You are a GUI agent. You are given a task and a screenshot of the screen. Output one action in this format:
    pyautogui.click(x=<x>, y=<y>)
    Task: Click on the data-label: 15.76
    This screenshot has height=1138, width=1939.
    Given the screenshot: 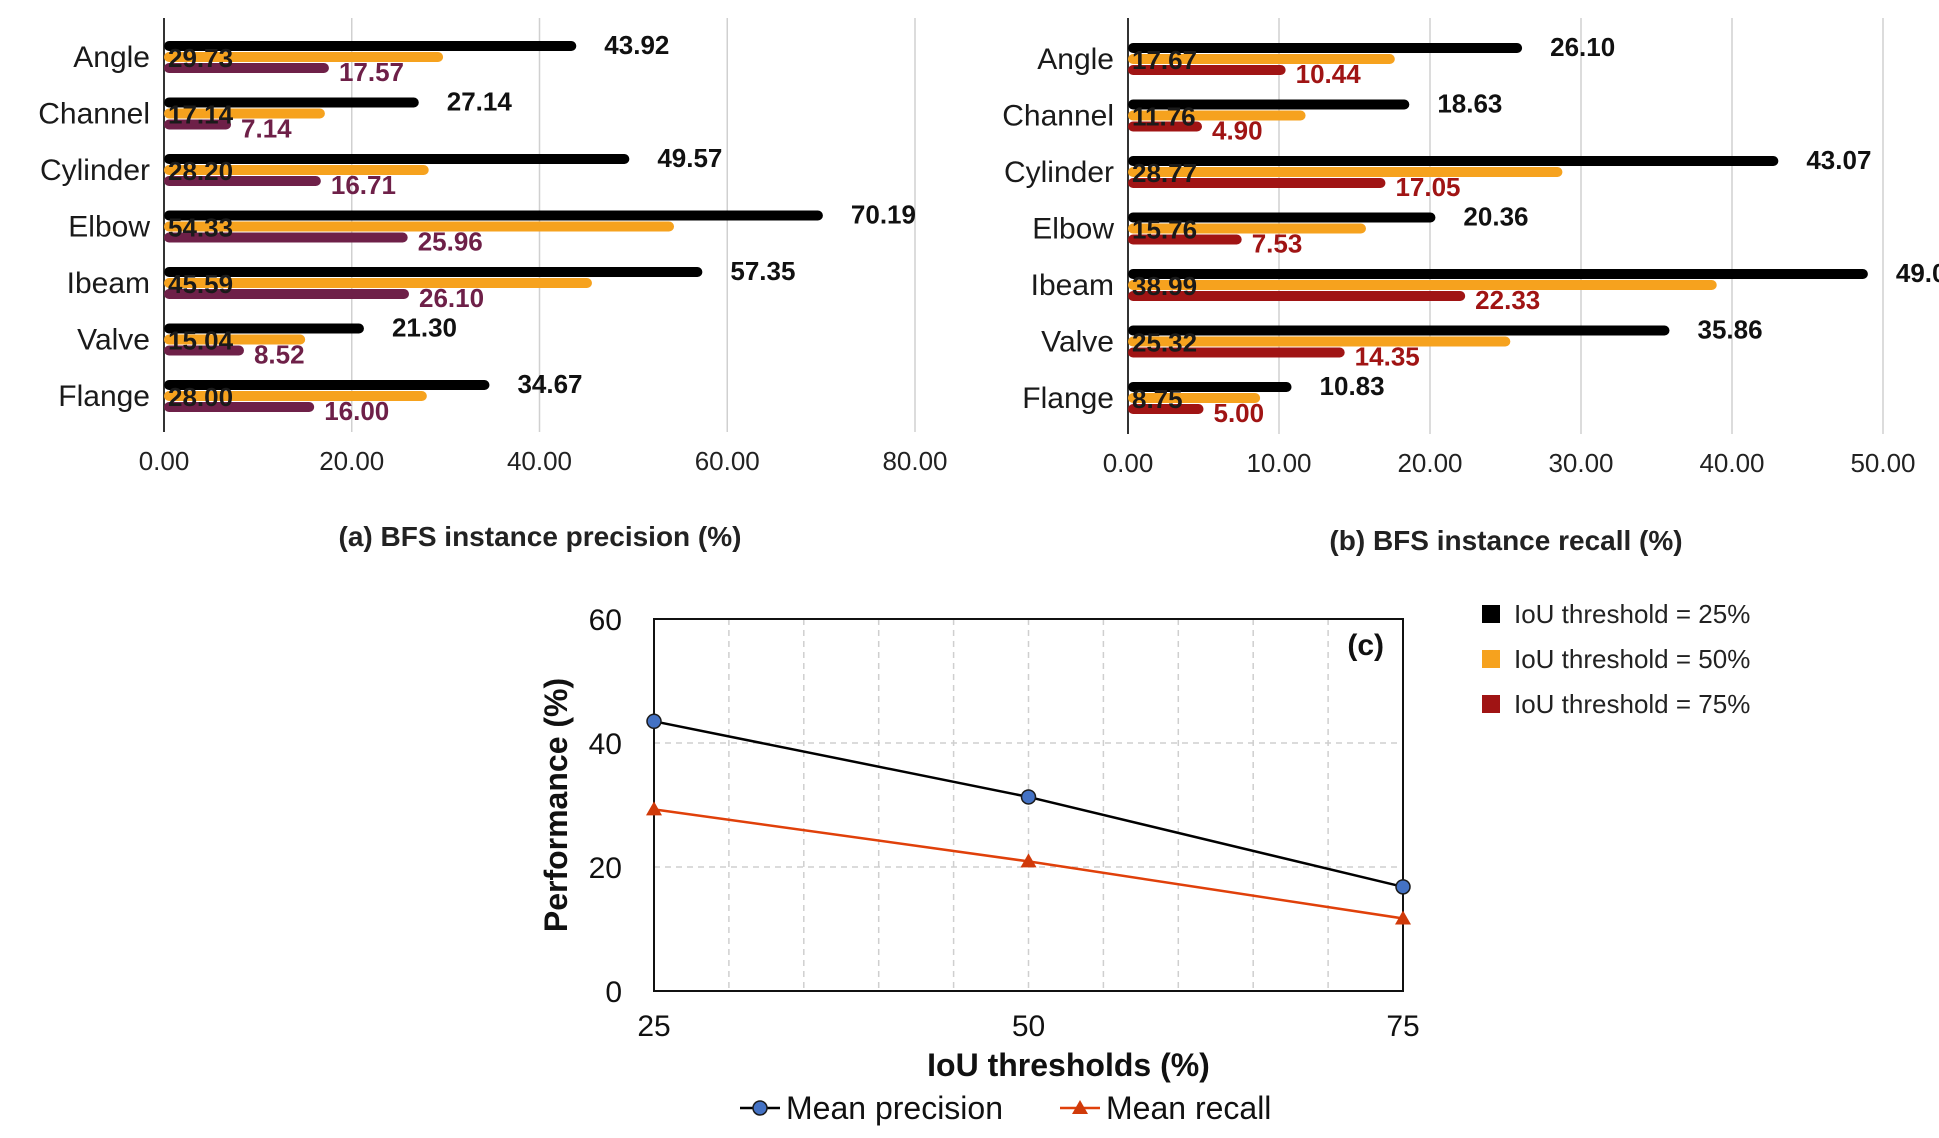 What is the action you would take?
    pyautogui.click(x=1164, y=230)
    